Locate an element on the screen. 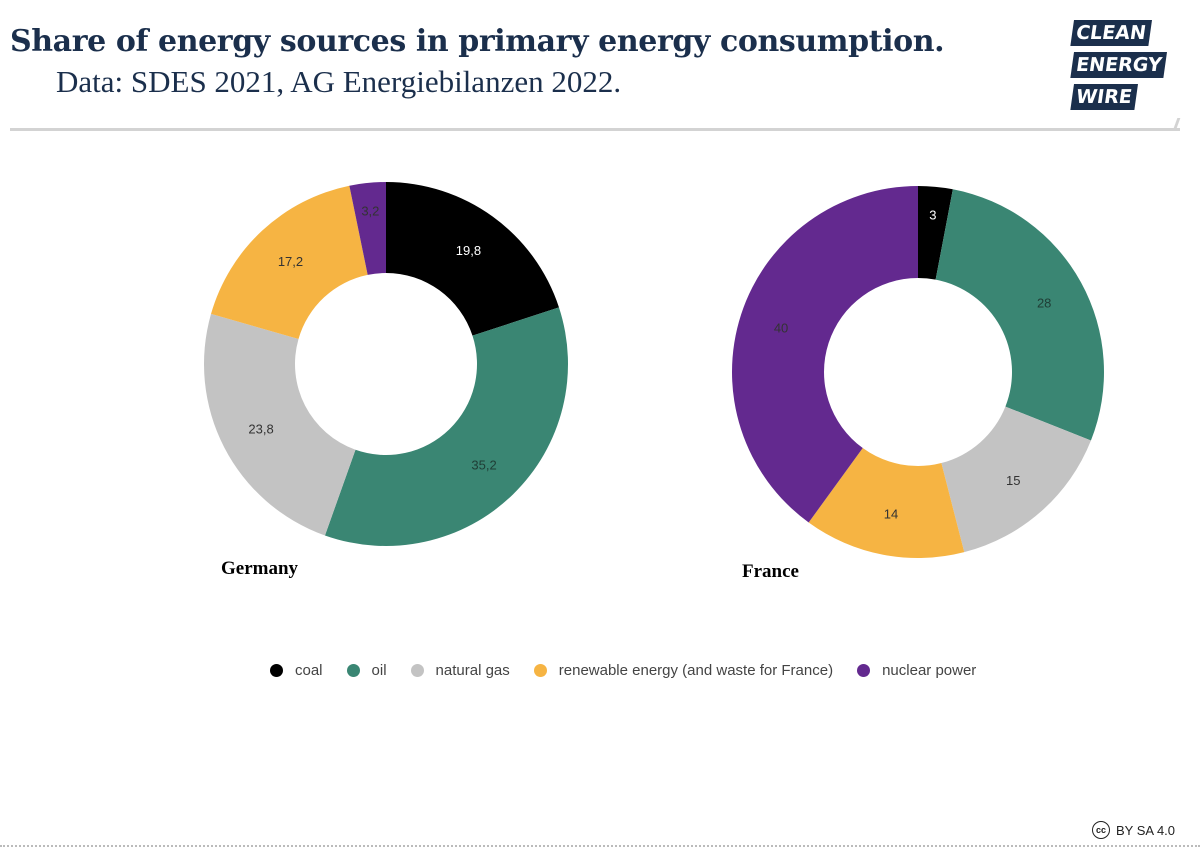 This screenshot has height=848, width=1200. legend-item-renewable: renewable energy (and waste for France) is located at coordinates (683, 670).